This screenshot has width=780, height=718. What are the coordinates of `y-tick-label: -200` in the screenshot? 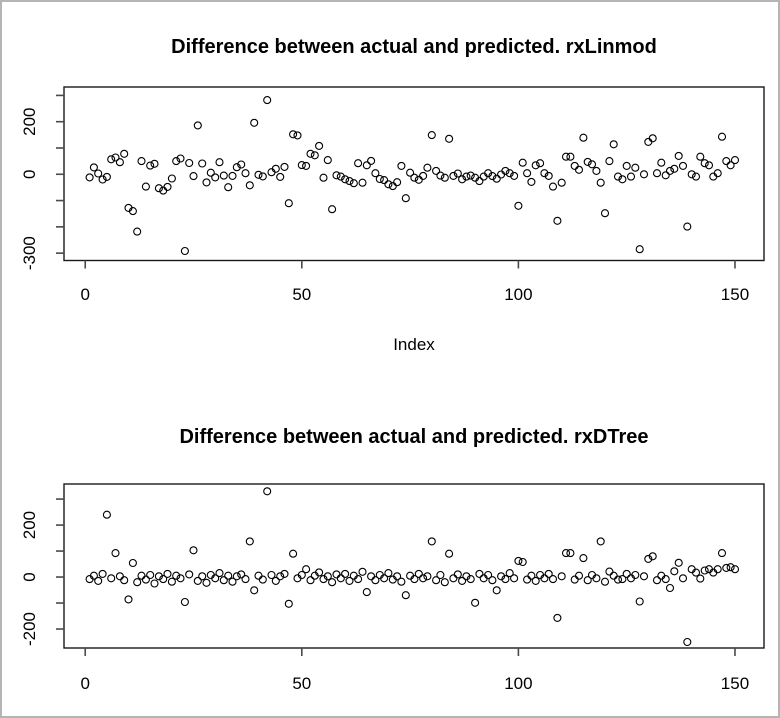 It's located at (29, 629).